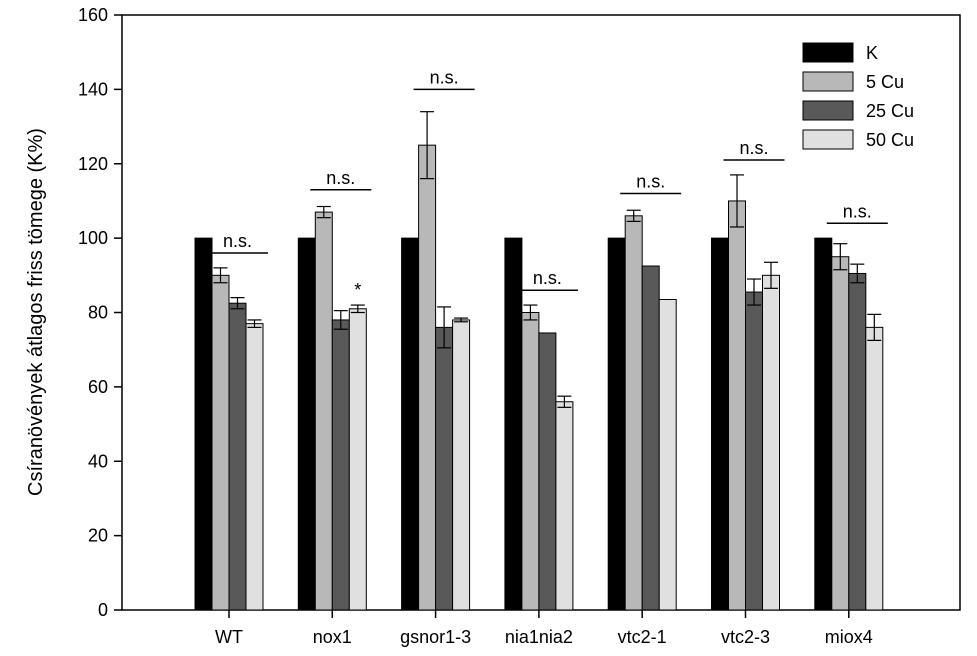  I want to click on x-tick-label: nox1, so click(332, 637).